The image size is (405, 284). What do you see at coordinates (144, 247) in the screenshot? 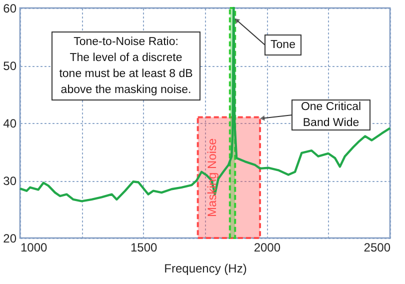
I see `x-tick-label: 1500` at bounding box center [144, 247].